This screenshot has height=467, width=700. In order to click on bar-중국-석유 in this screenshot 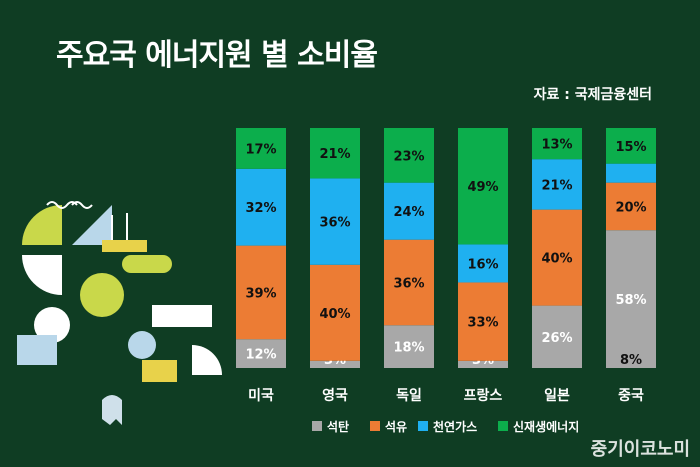, I will do `click(631, 206)`.